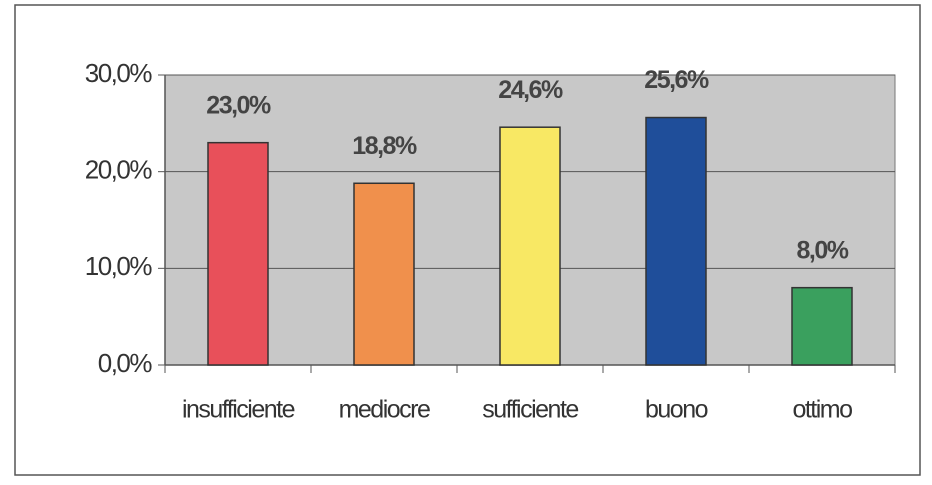  I want to click on x-tick-label: buono, so click(676, 410).